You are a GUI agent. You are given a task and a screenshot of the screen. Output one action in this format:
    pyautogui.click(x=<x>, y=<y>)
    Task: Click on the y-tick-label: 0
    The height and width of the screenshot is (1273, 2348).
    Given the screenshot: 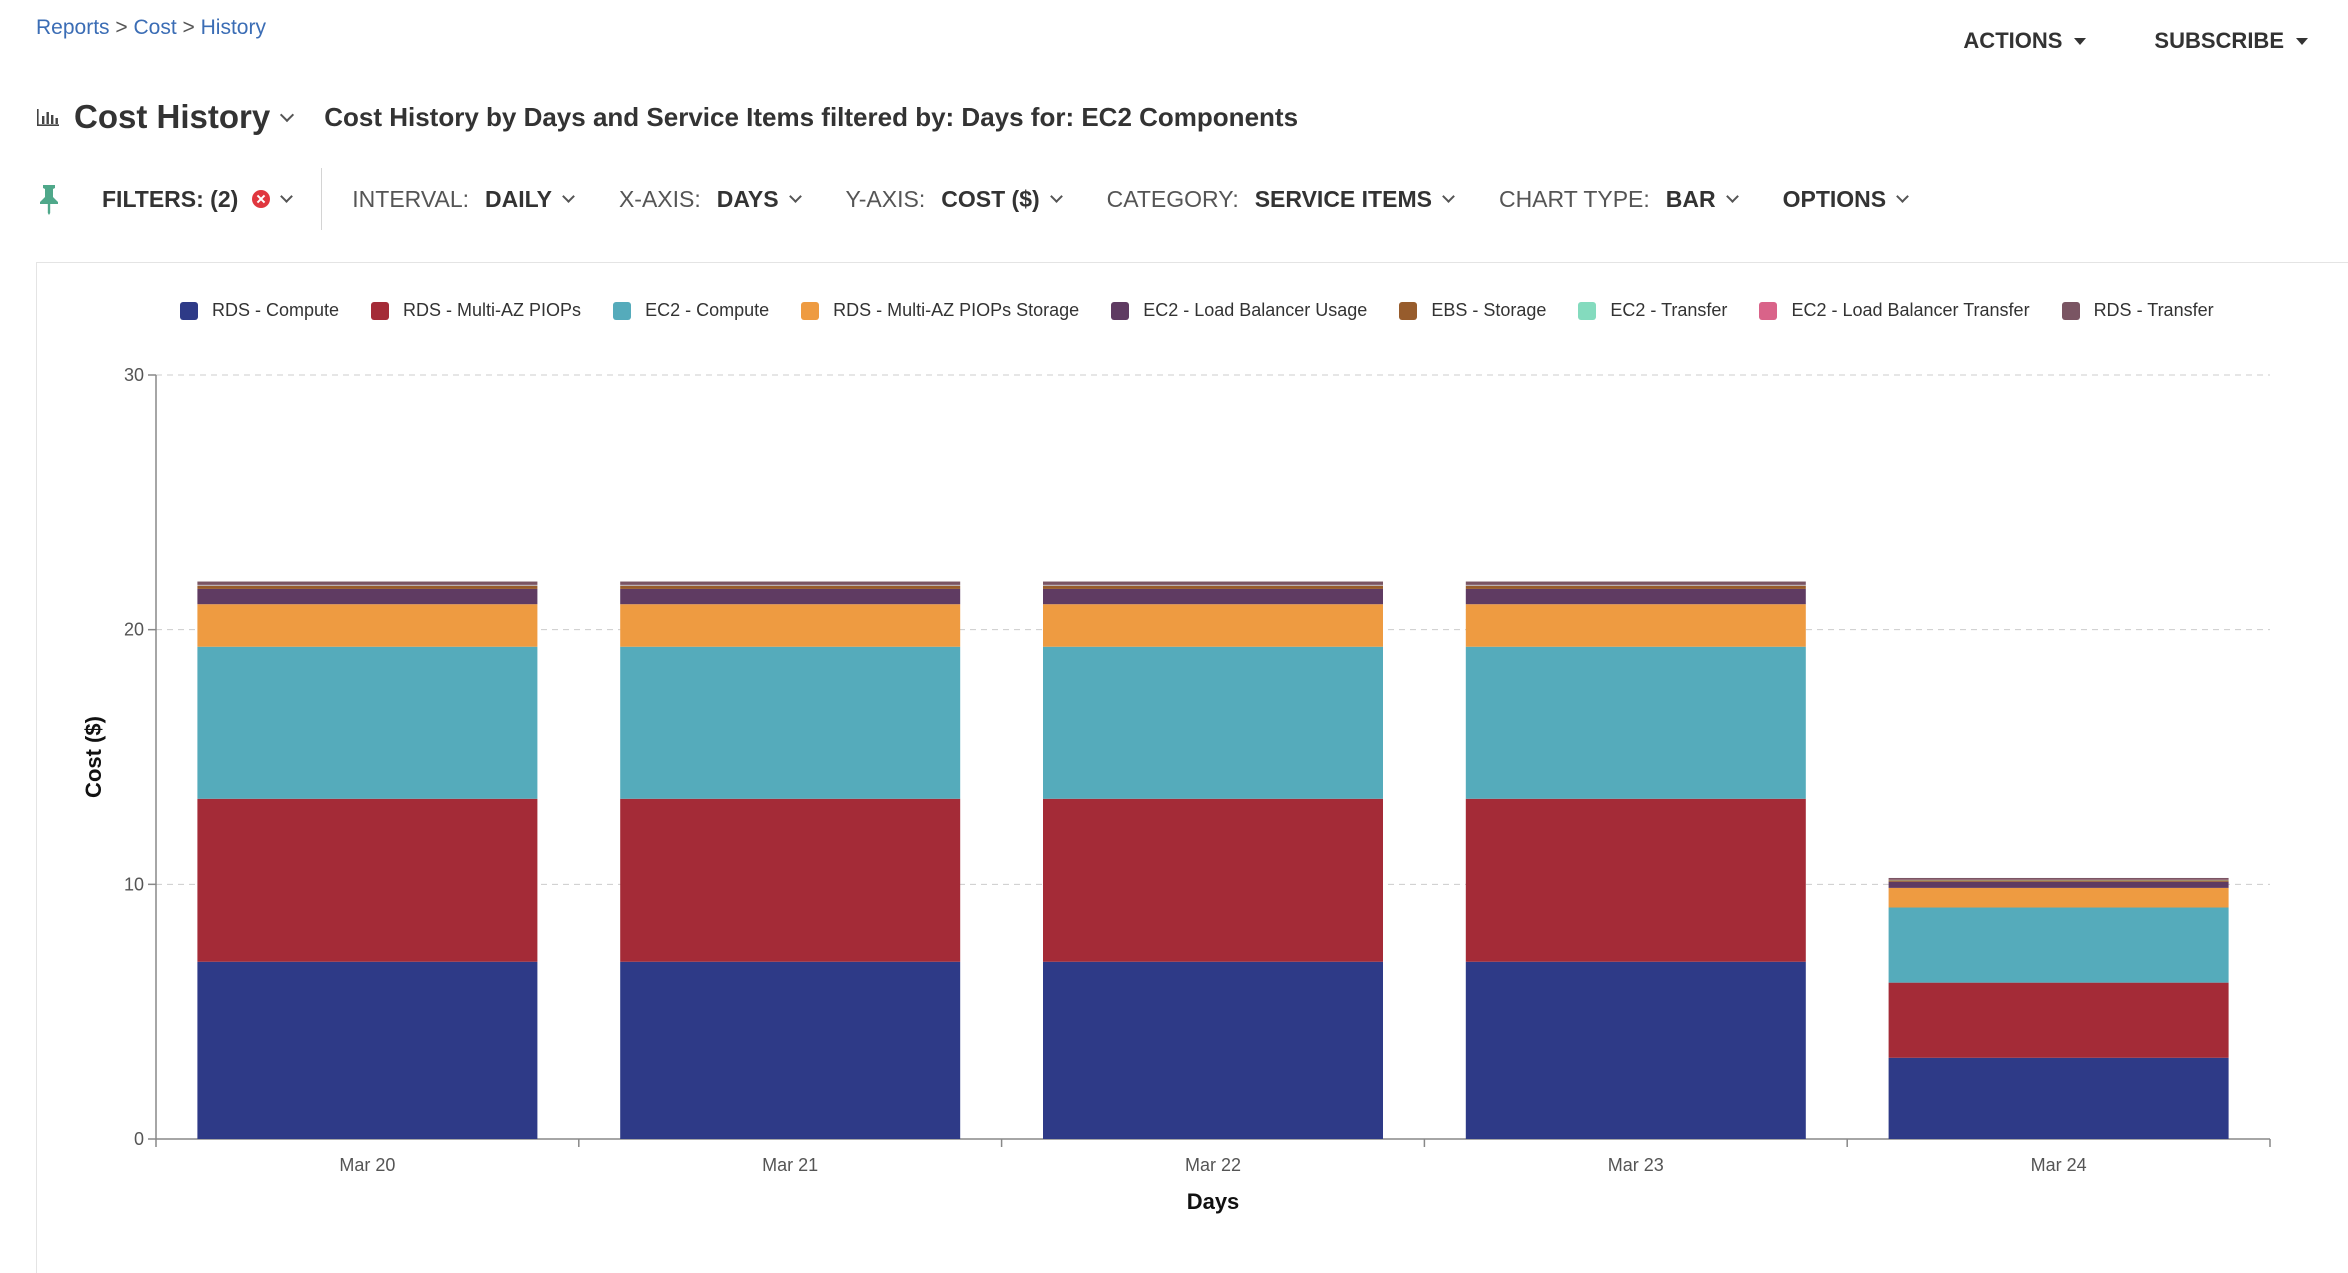 What is the action you would take?
    pyautogui.click(x=139, y=1139)
    